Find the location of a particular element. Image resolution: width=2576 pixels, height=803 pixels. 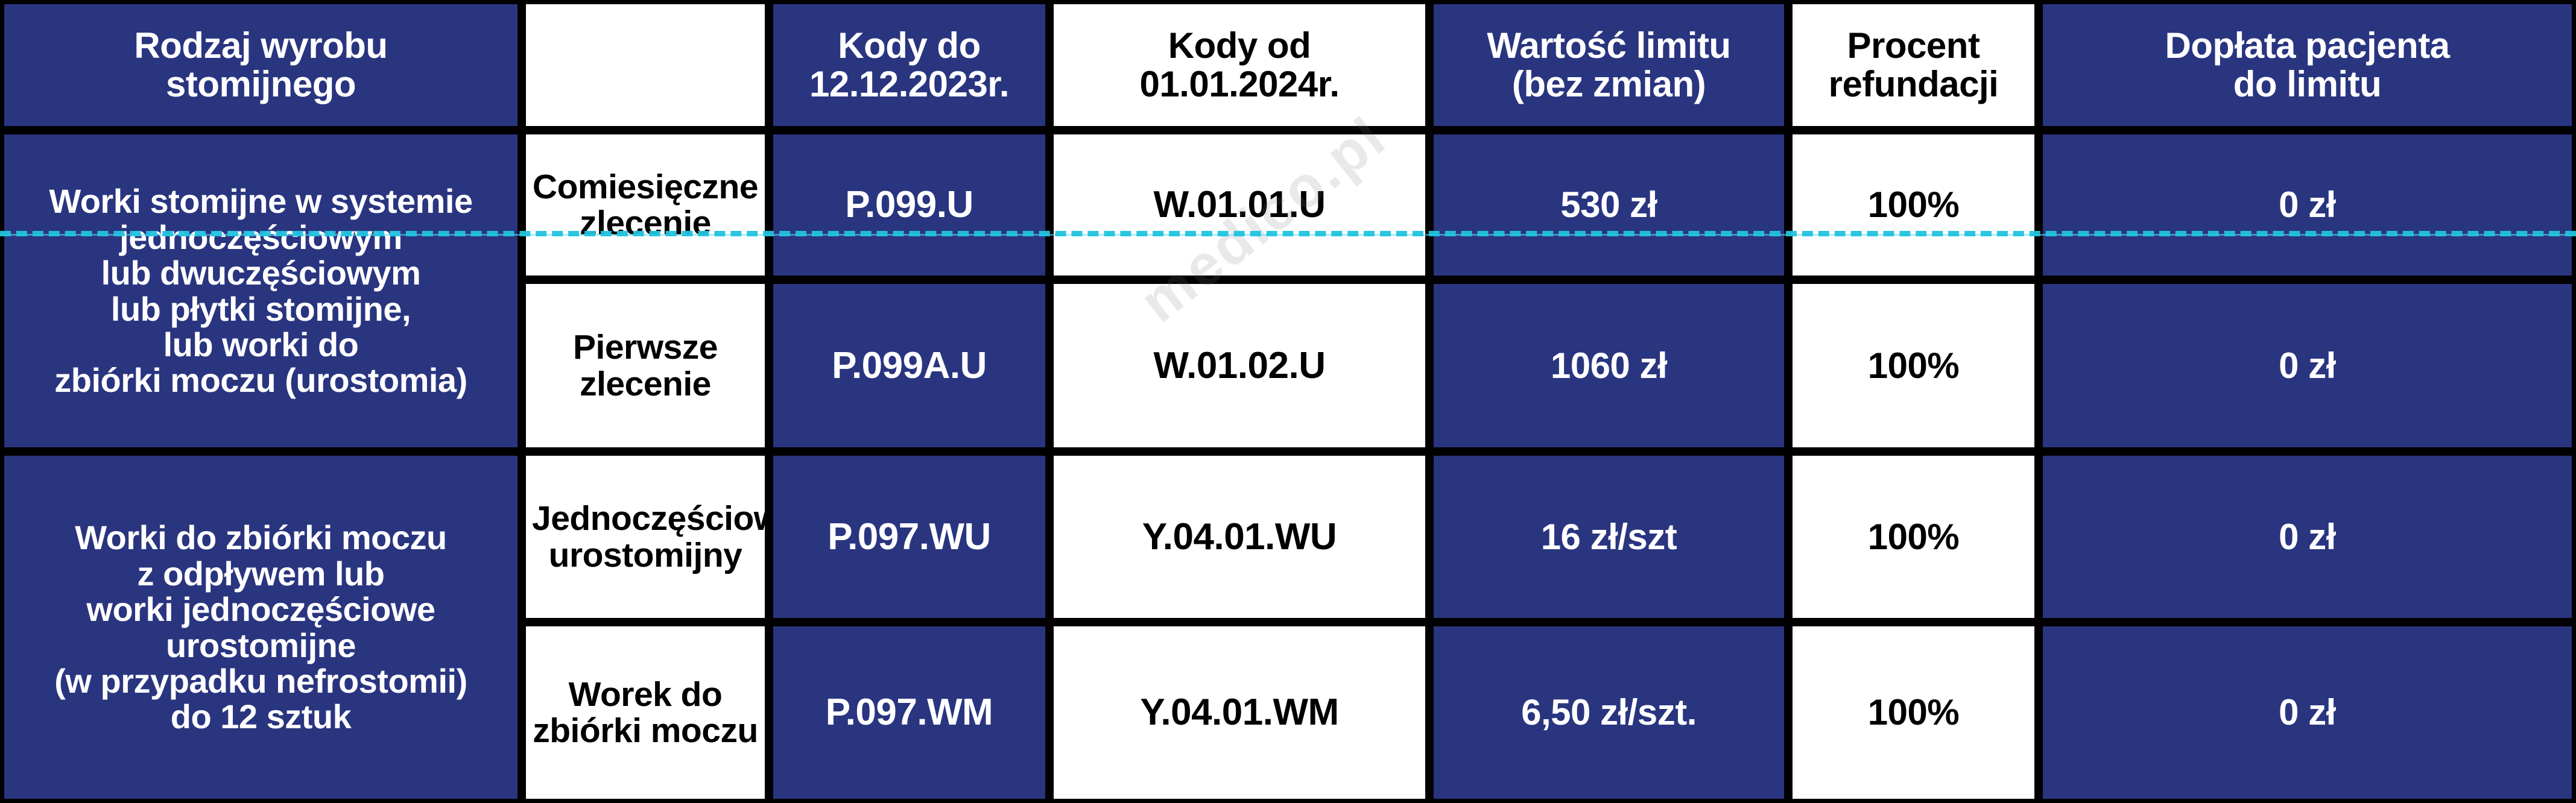

subtype-line: Jednoczęściowy is located at coordinates (648, 518).